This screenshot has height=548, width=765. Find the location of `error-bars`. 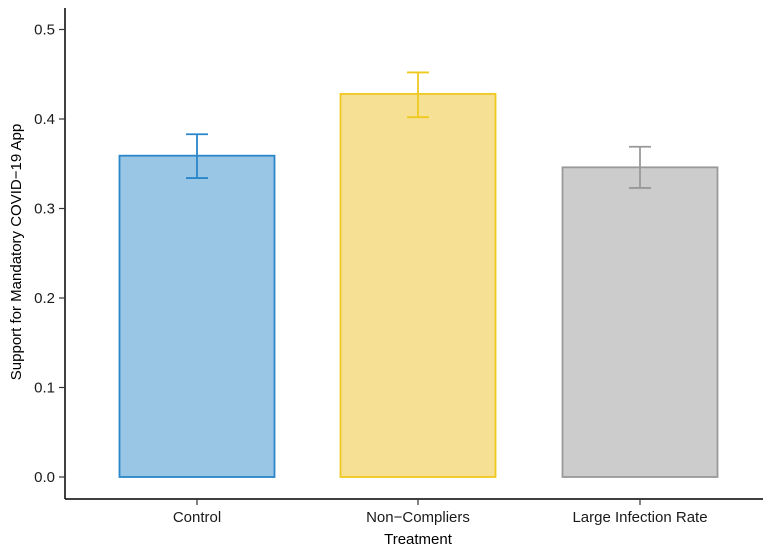

error-bars is located at coordinates (418, 130).